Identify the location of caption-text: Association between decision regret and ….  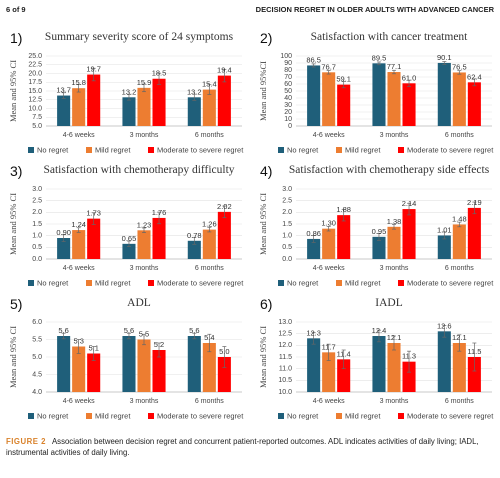
(242, 447).